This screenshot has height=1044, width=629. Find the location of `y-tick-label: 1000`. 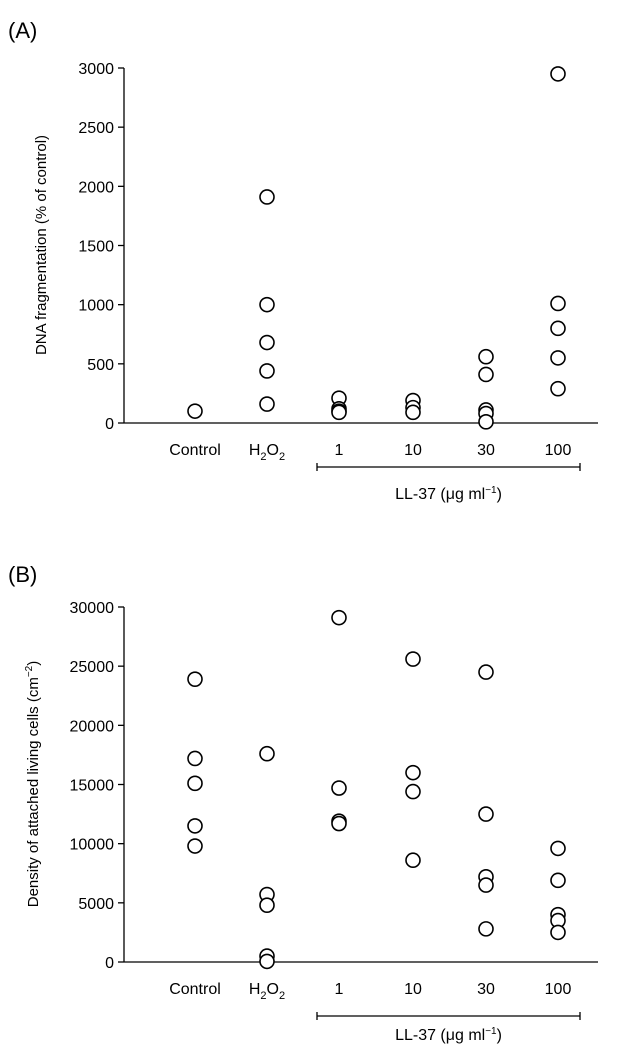

y-tick-label: 1000 is located at coordinates (96, 306).